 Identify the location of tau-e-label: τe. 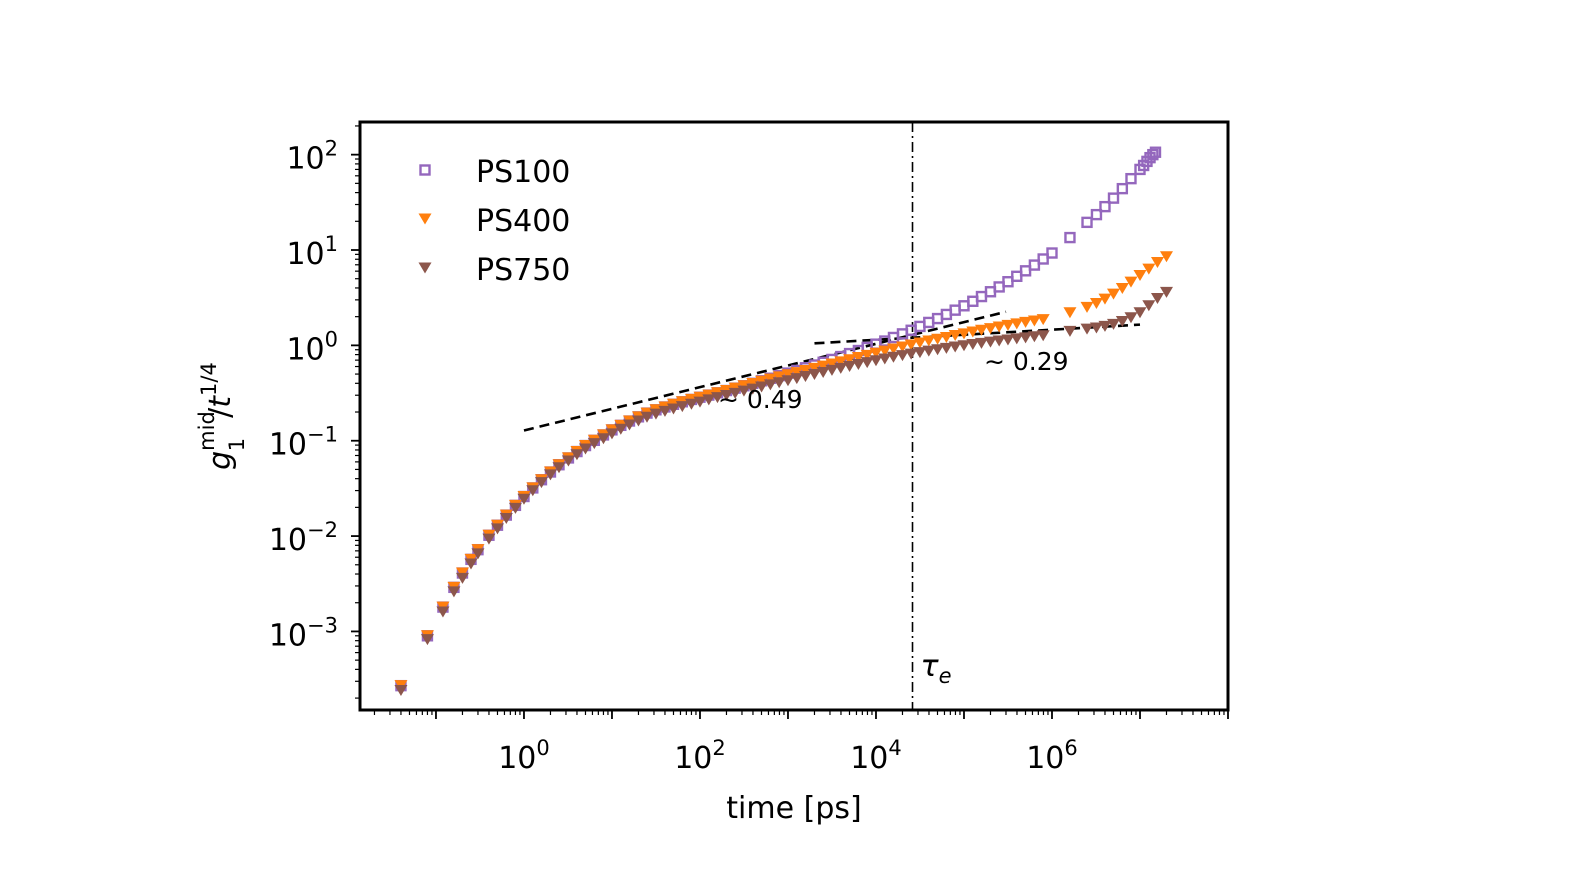
(936, 668).